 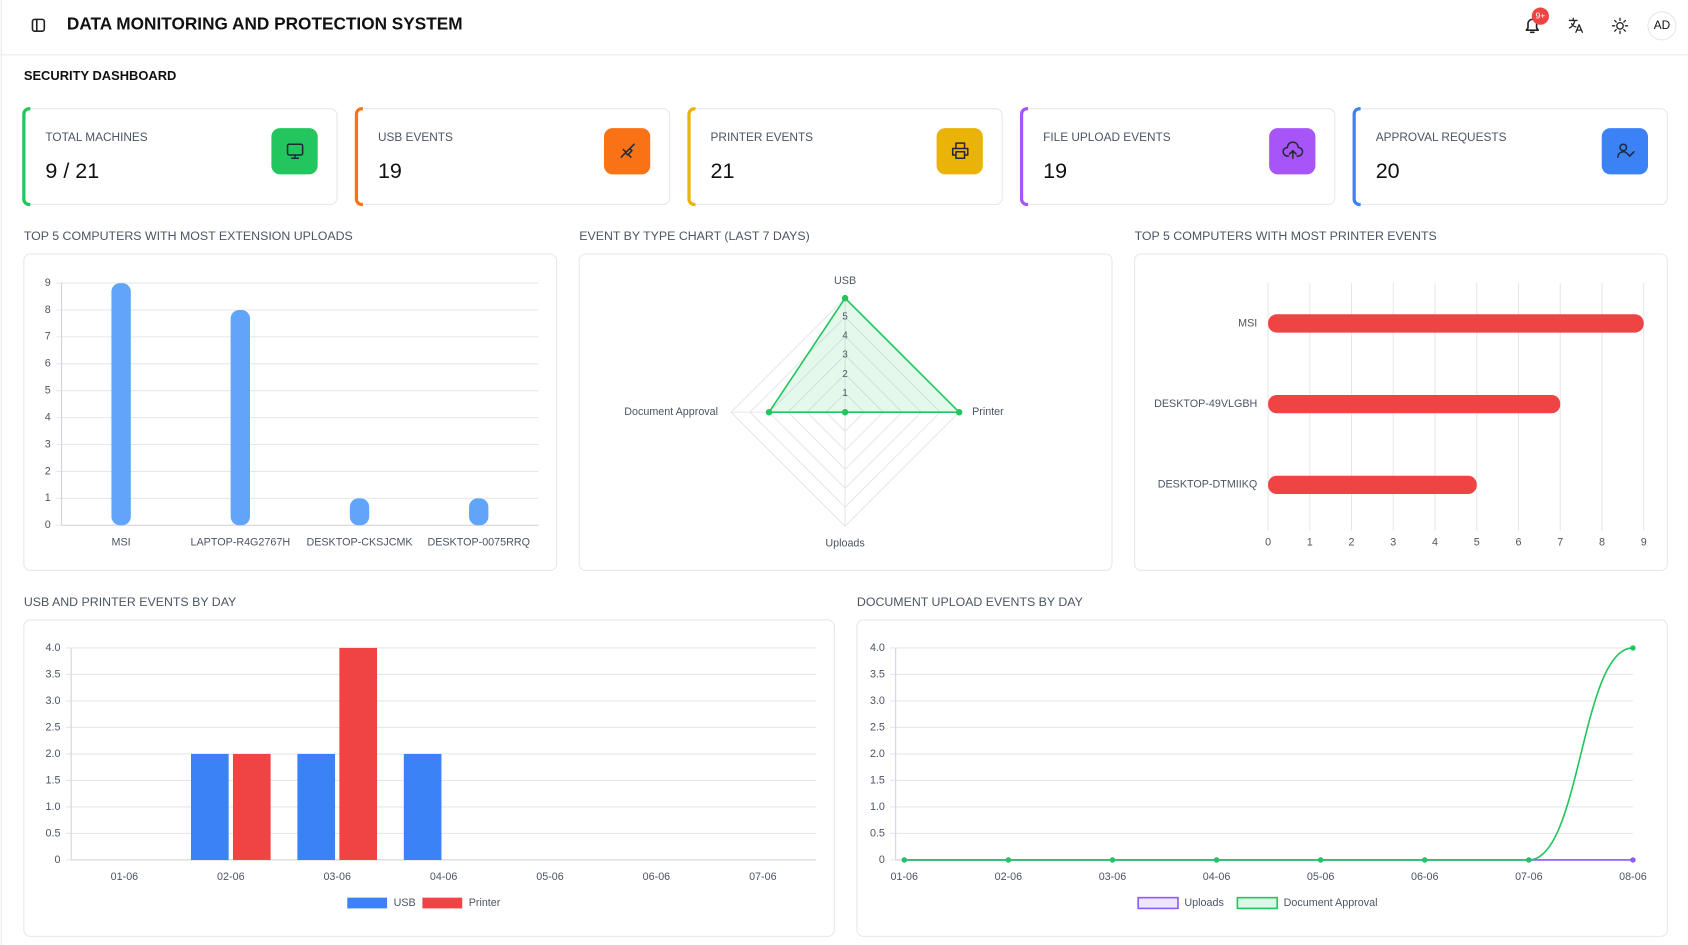 I want to click on monitor-icon, so click(x=295, y=151).